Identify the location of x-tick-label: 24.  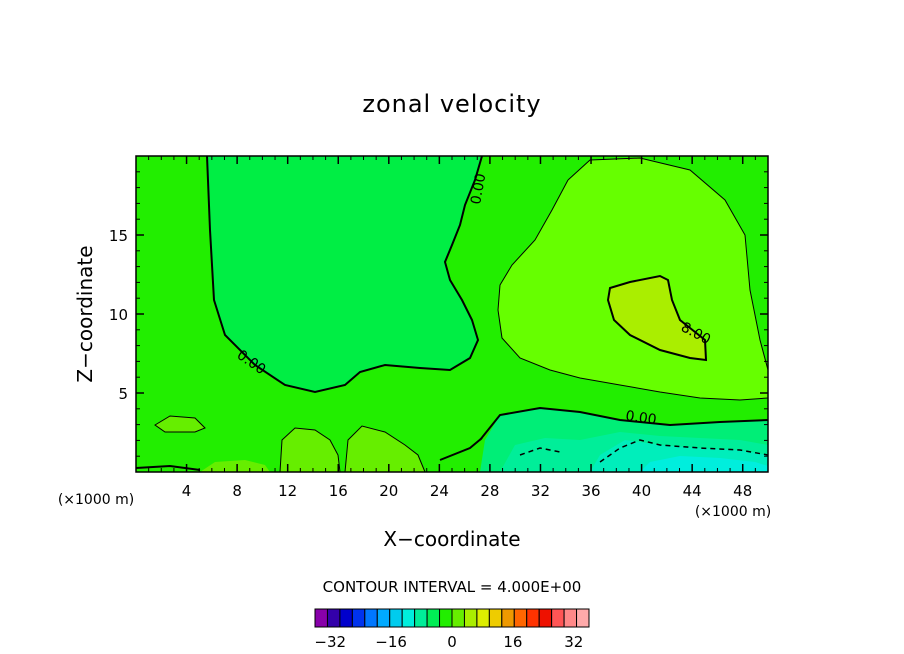
(439, 491).